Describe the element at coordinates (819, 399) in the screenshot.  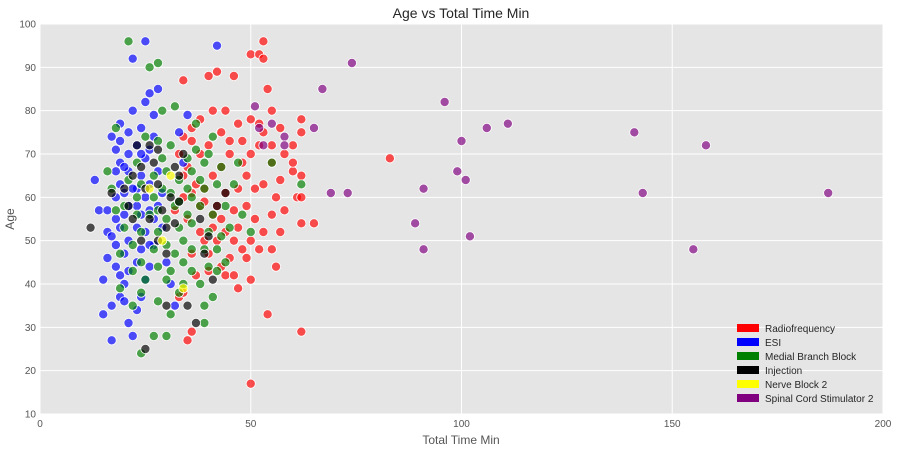
I see `legend-label: Spinal Cord Stimulator 2` at that location.